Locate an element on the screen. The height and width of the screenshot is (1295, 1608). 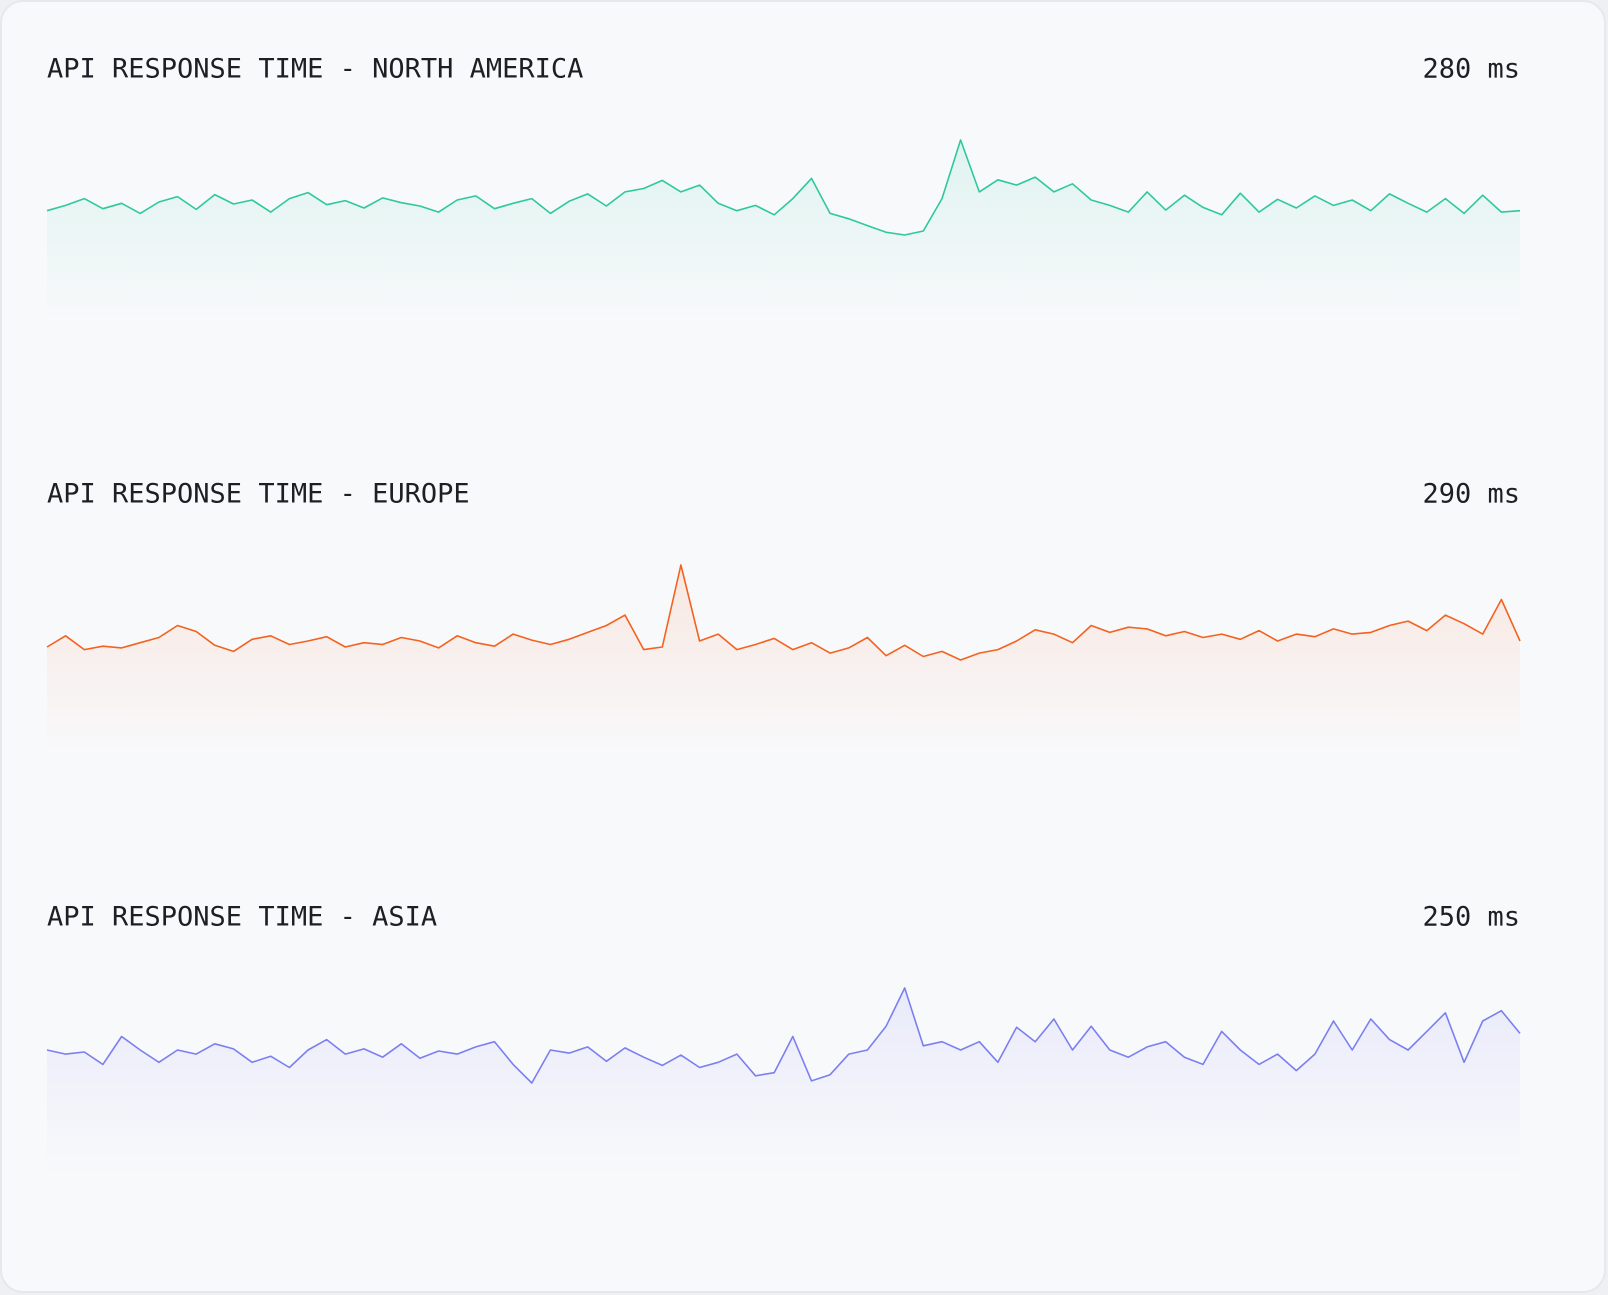
chart-title: API RESPONSE TIME - ASIA is located at coordinates (242, 917).